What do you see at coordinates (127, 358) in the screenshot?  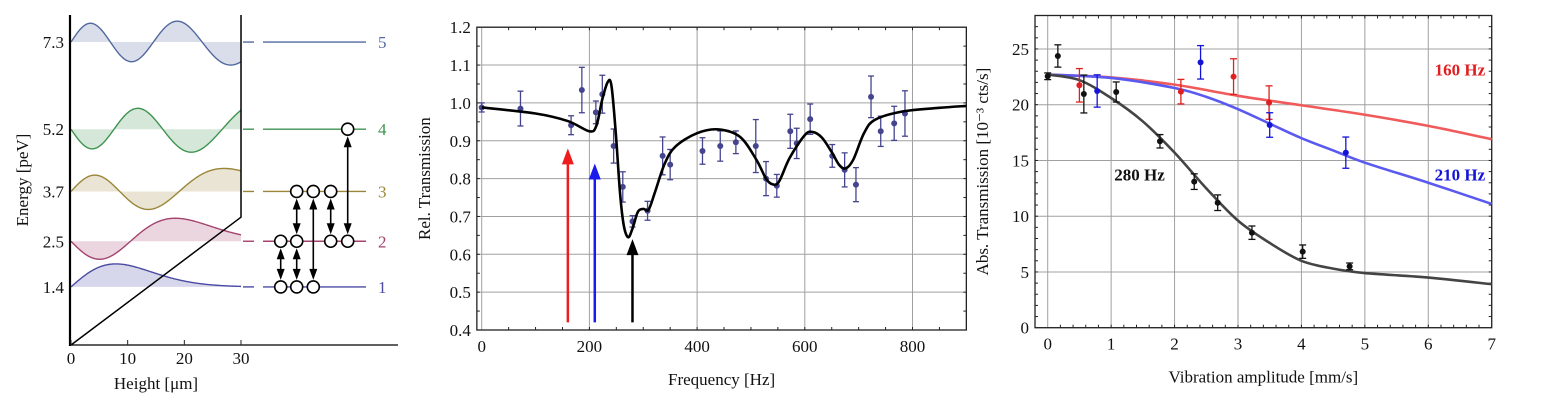 I see `x-tick-label: 10` at bounding box center [127, 358].